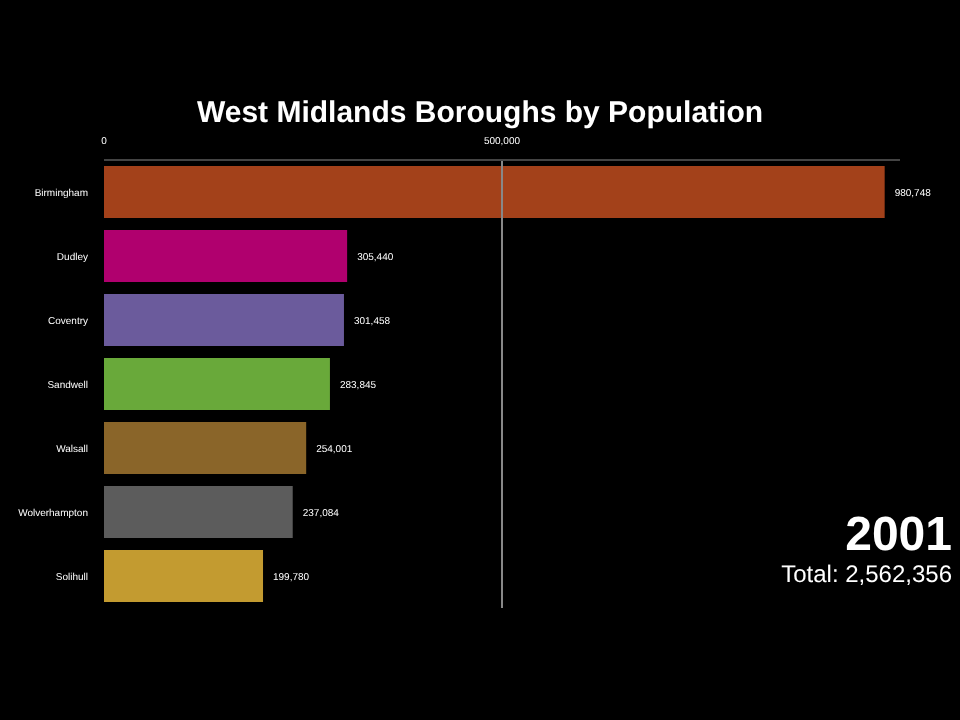 The image size is (960, 720). I want to click on chart-title: West Midlands Boroughs by Population, so click(480, 113).